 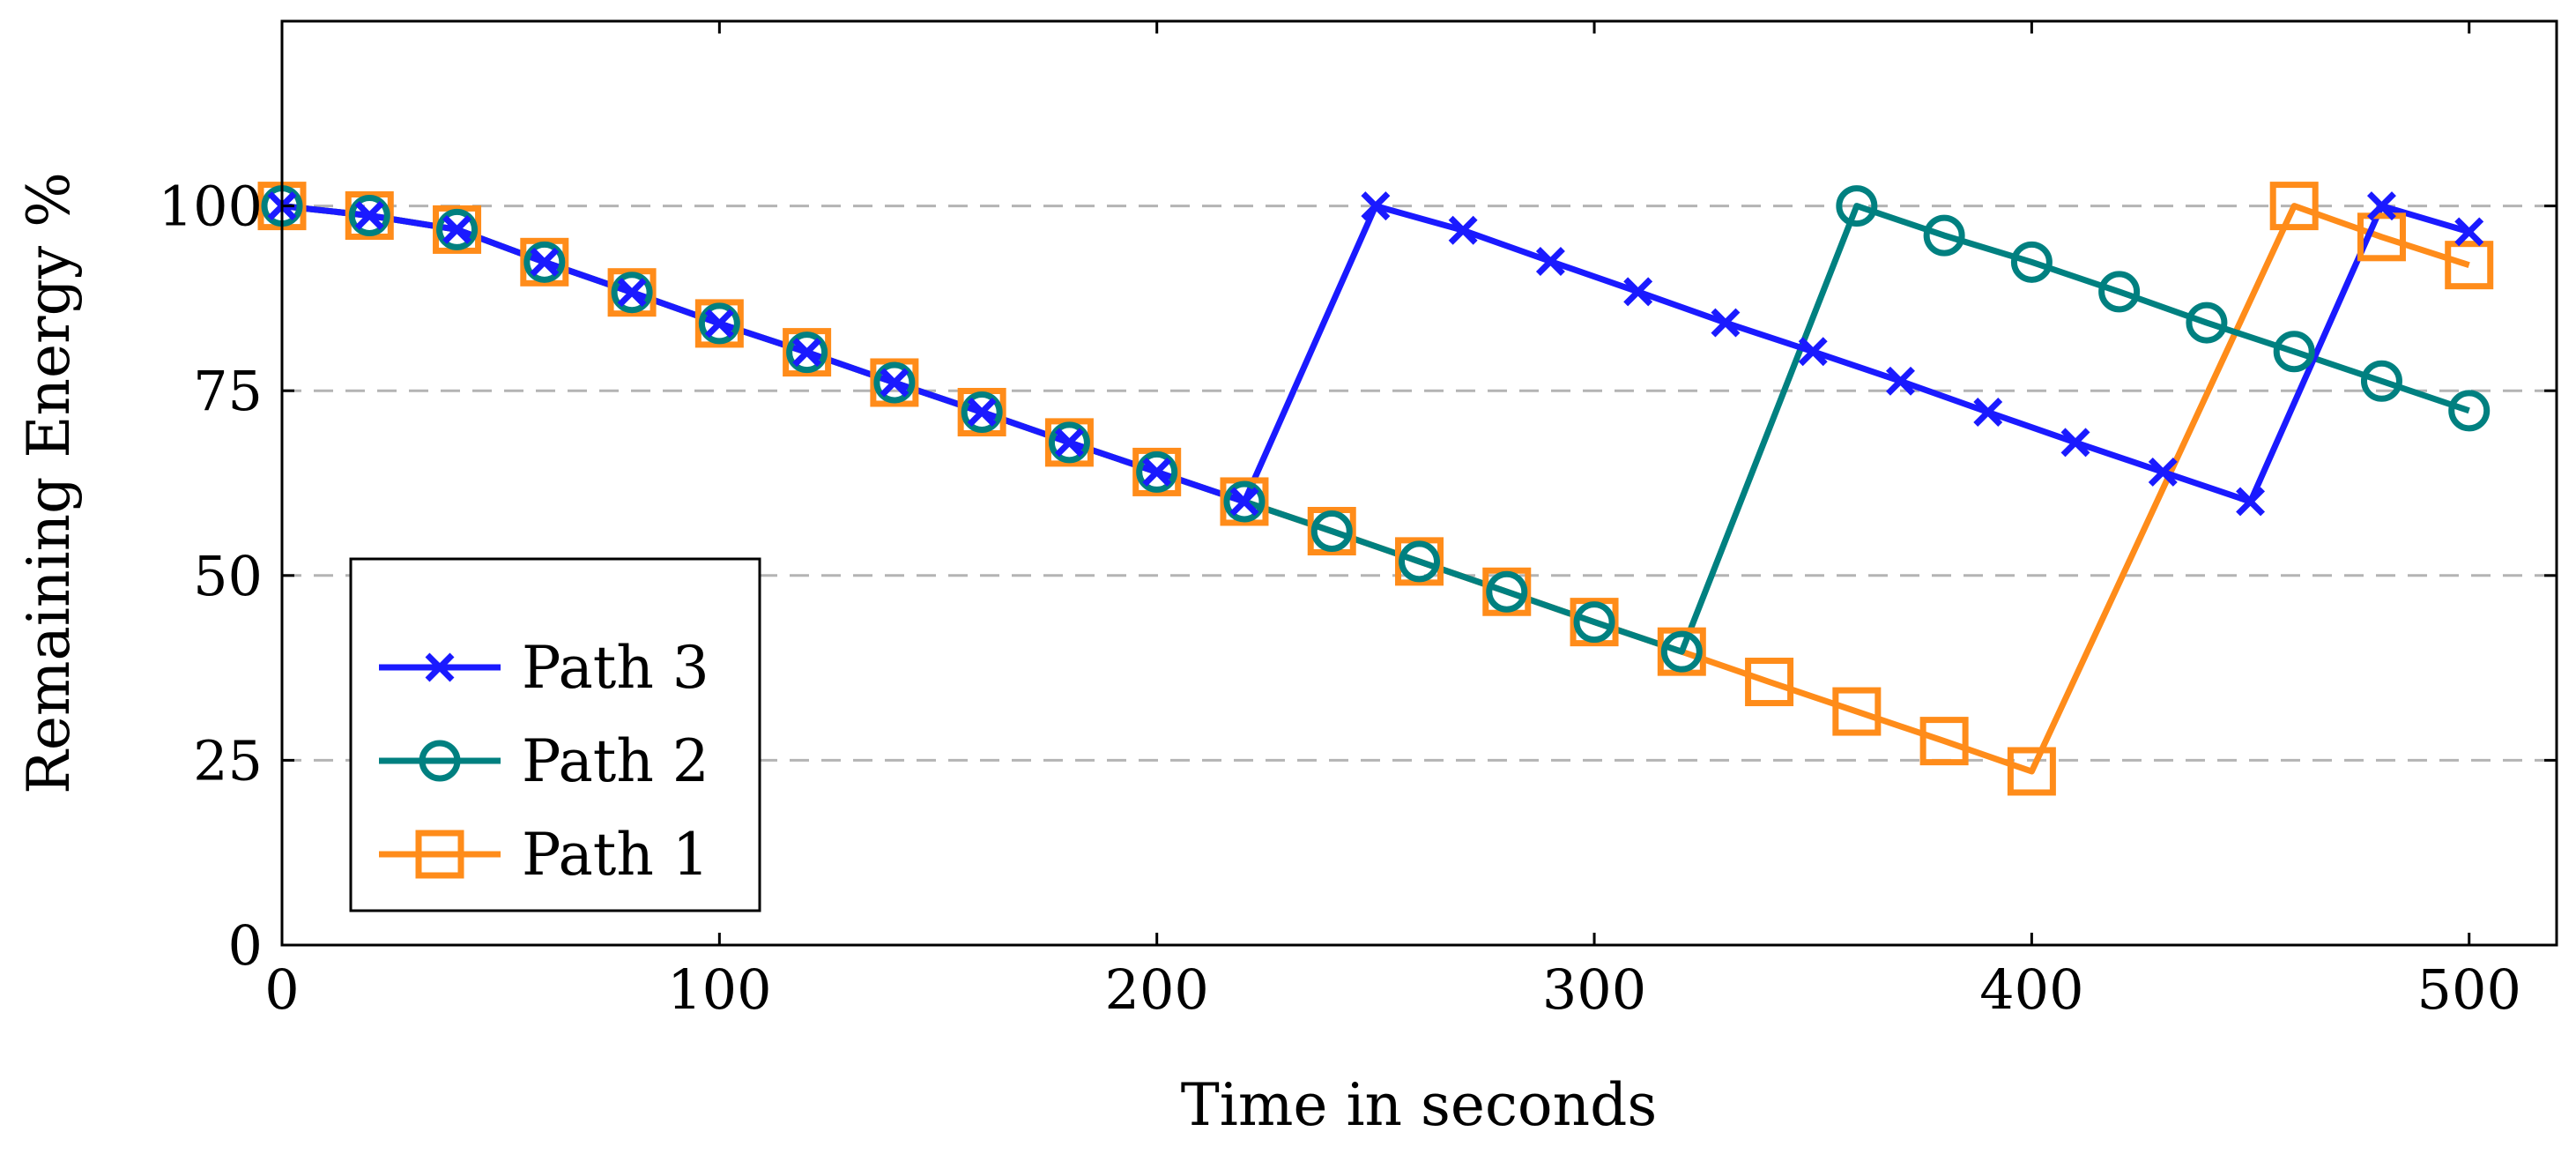 I want to click on x-axis-title: Time in seconds, so click(x=1419, y=1105).